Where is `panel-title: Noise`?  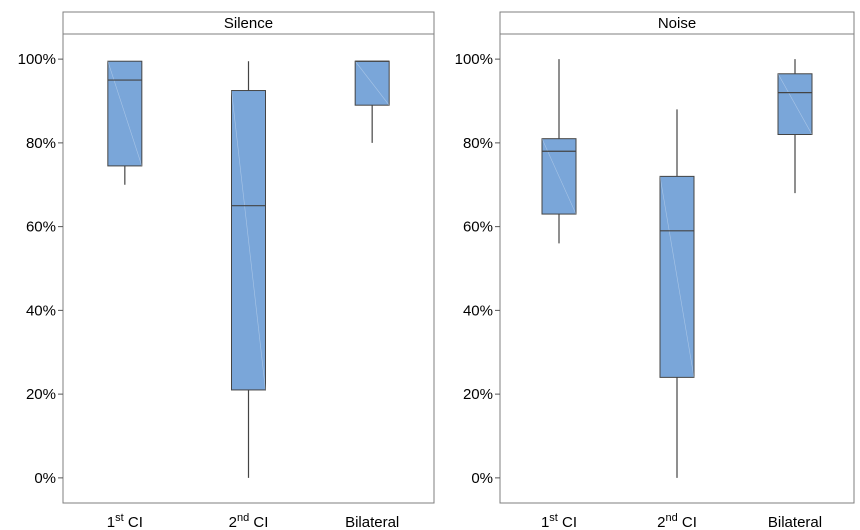 panel-title: Noise is located at coordinates (677, 23).